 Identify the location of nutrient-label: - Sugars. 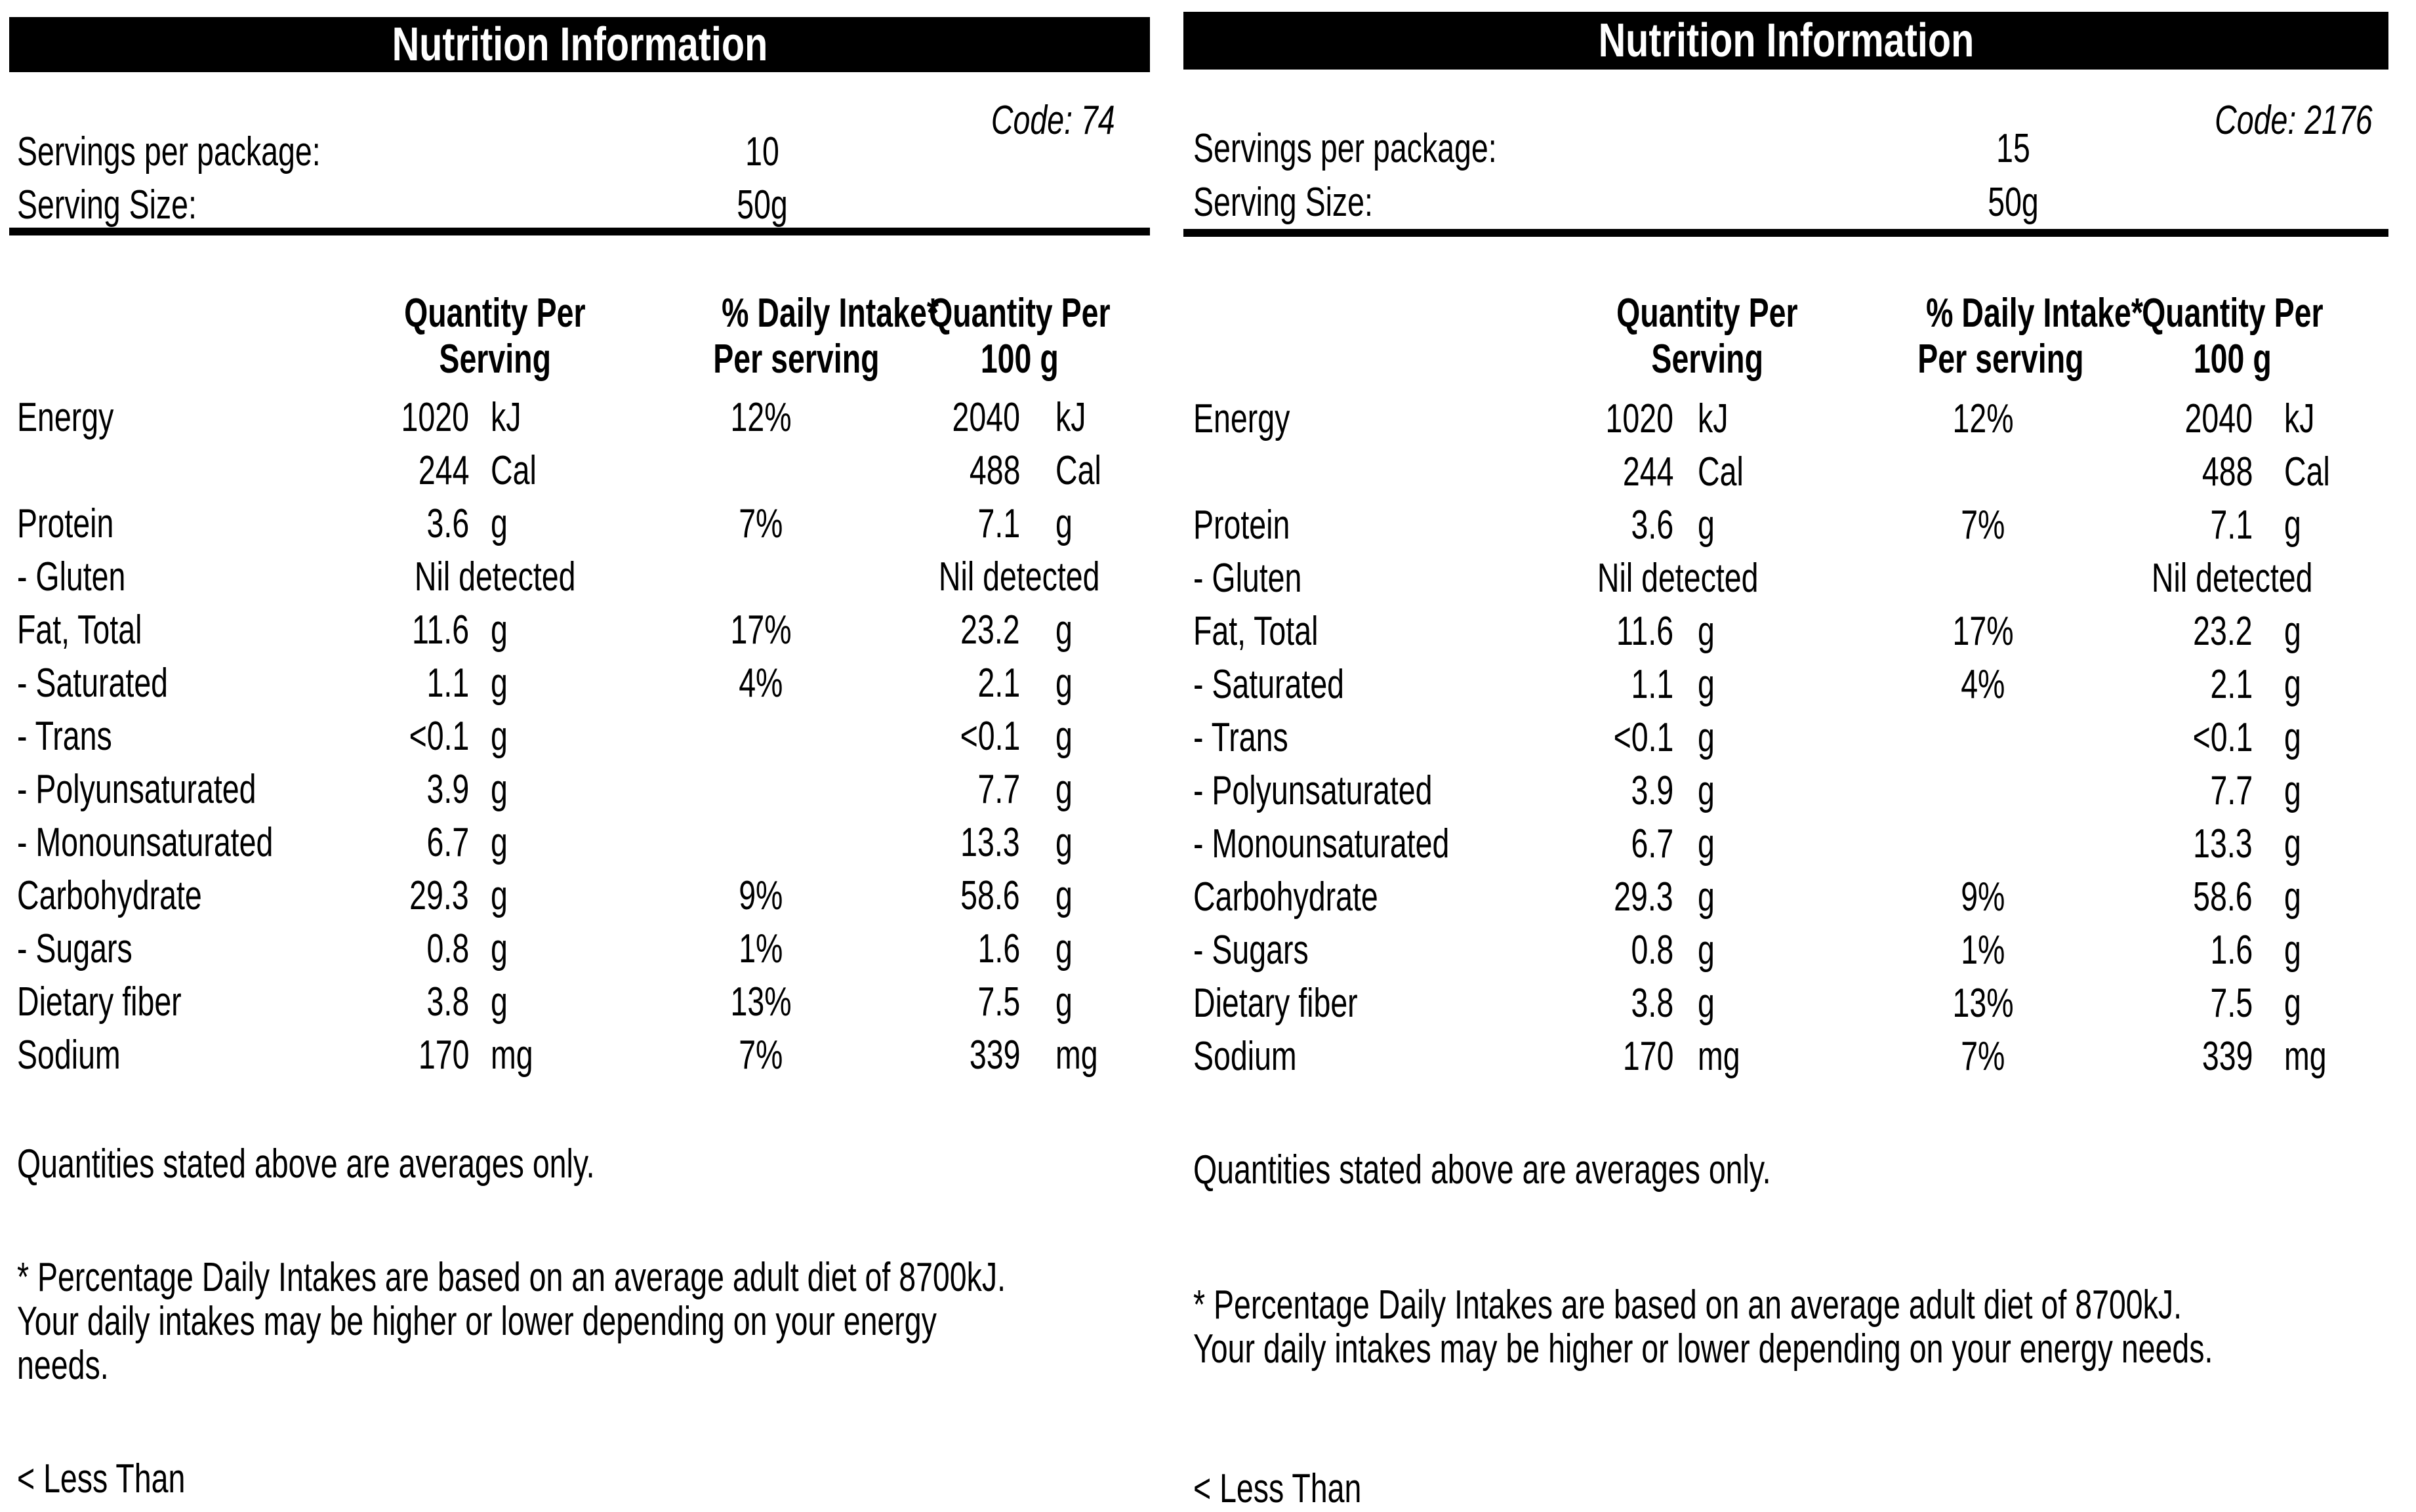
(1251, 951).